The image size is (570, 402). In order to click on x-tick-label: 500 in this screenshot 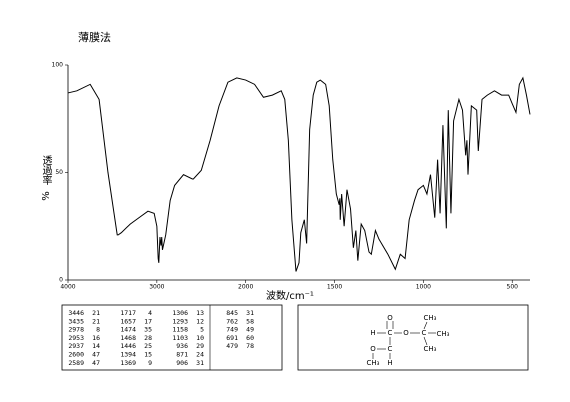, I will do `click(513, 287)`.